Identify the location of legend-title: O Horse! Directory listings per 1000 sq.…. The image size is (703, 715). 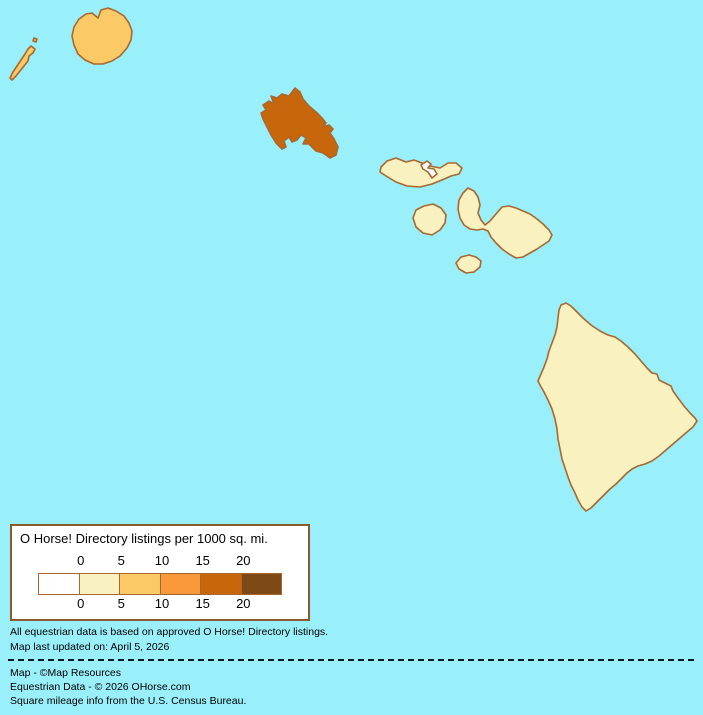
(144, 538).